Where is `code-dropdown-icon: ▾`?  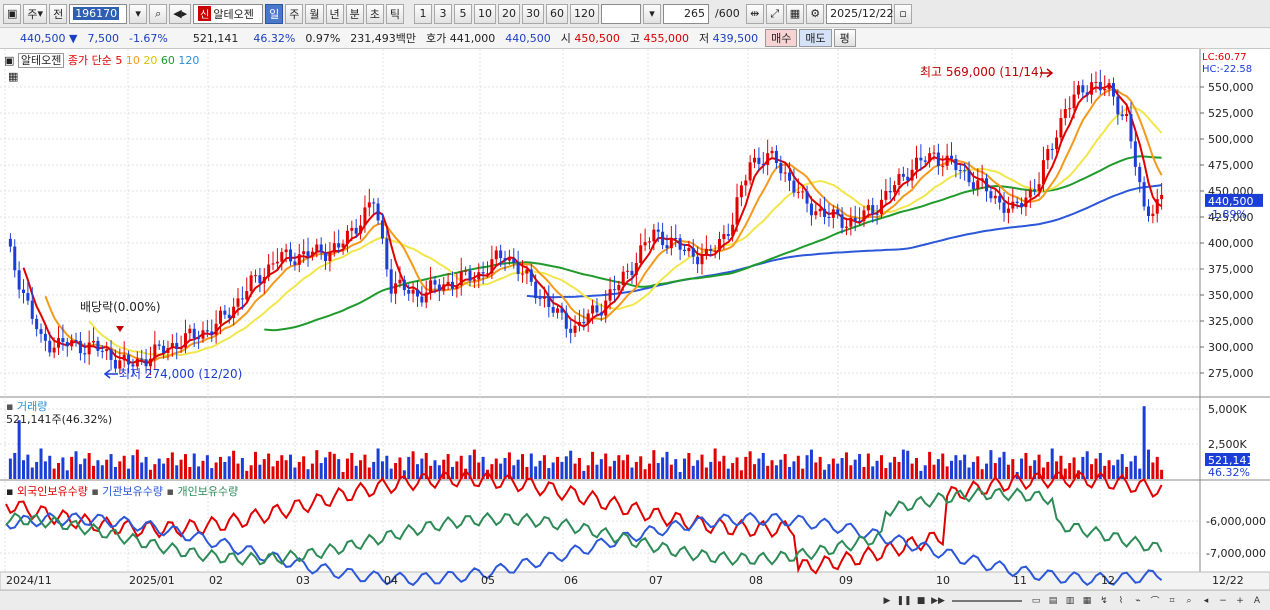 code-dropdown-icon: ▾ is located at coordinates (138, 13).